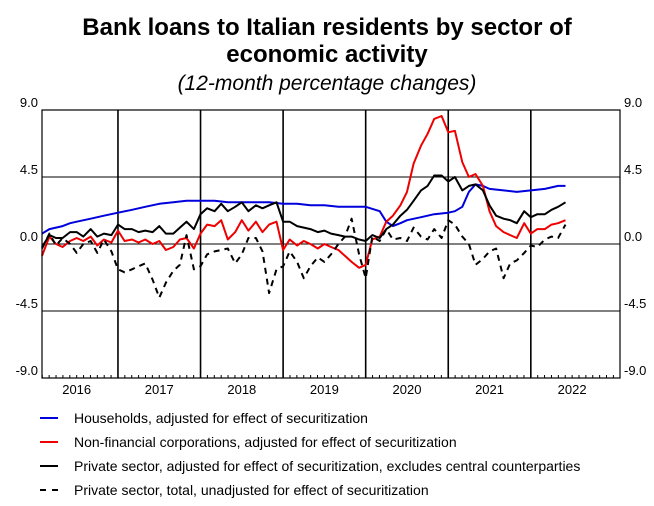 This screenshot has width=654, height=506. What do you see at coordinates (159, 389) in the screenshot?
I see `x-tick-label: 2017` at bounding box center [159, 389].